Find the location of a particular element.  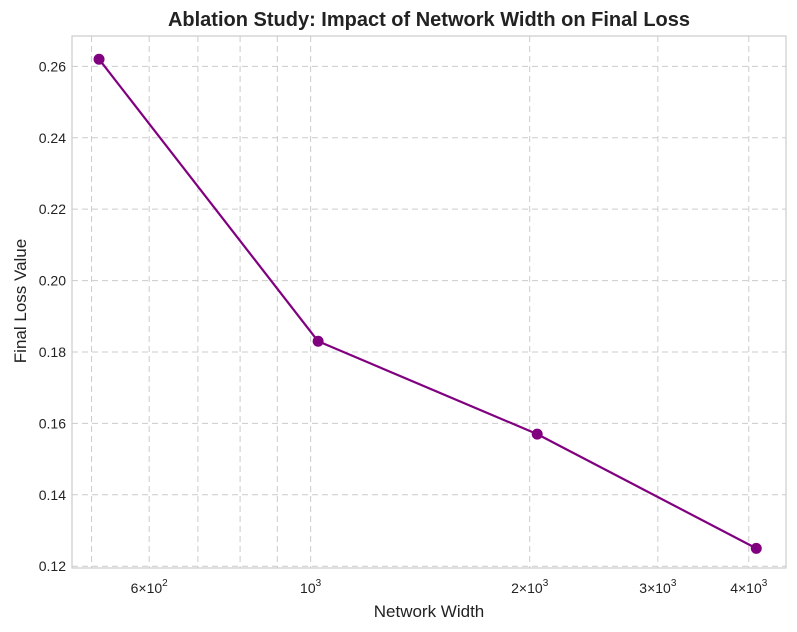

y-axis-label: Final Loss Value is located at coordinates (20, 301).